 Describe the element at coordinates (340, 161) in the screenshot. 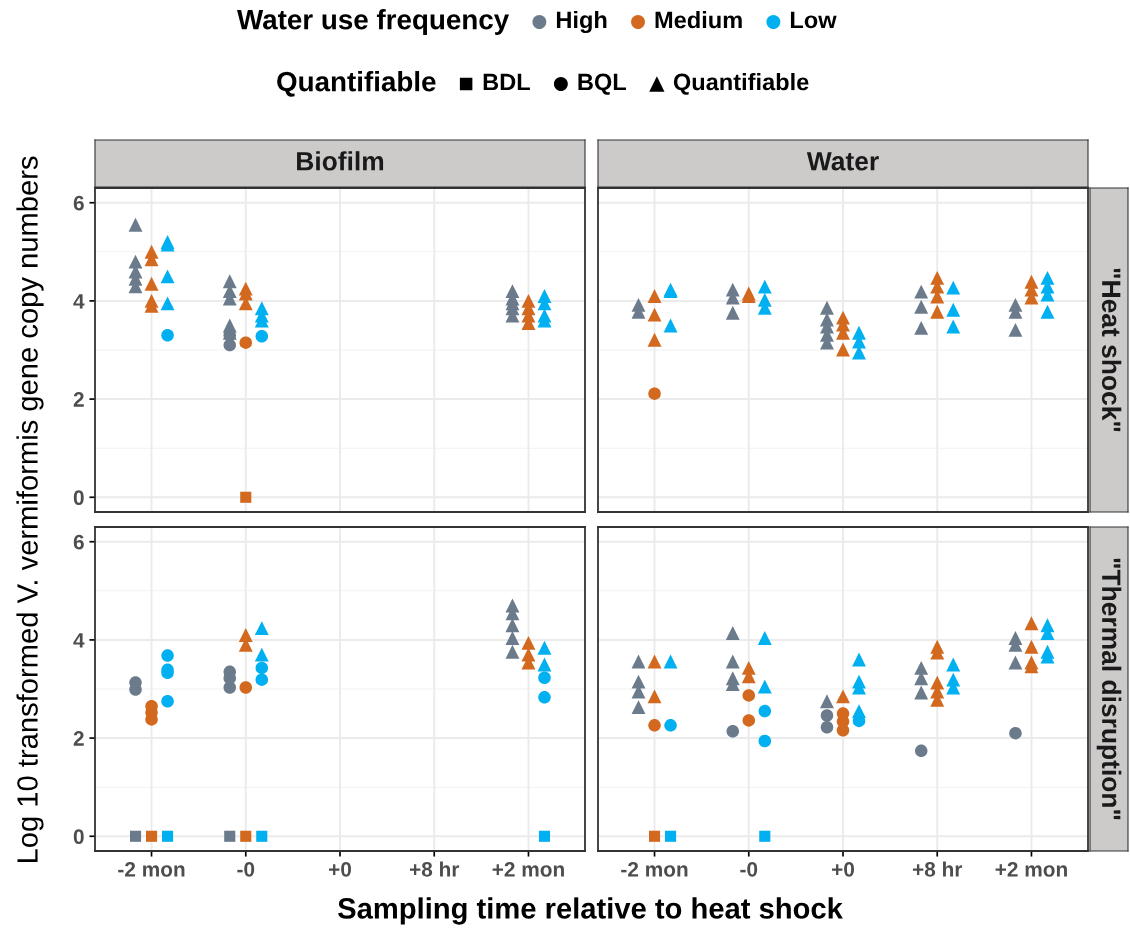

I see `chart-title: Biofilm` at that location.